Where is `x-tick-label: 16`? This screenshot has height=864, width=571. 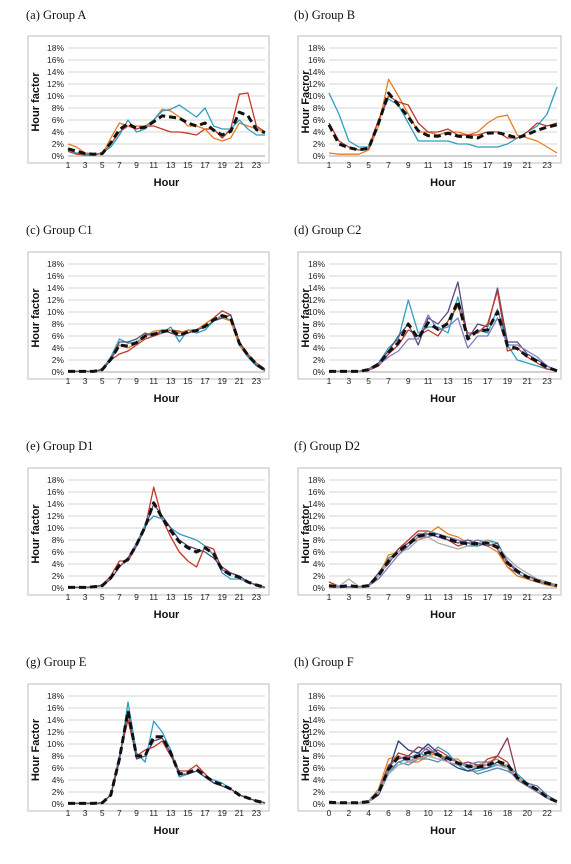 x-tick-label: 16 is located at coordinates (488, 813).